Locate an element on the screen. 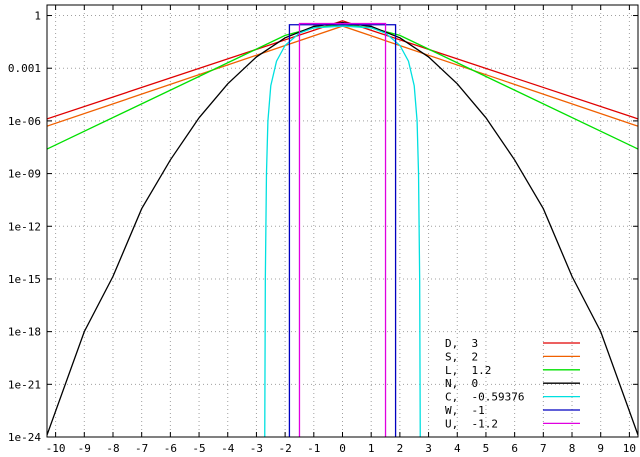 The height and width of the screenshot is (457, 640). y-tick-label: 1e-21 is located at coordinates (24, 384).